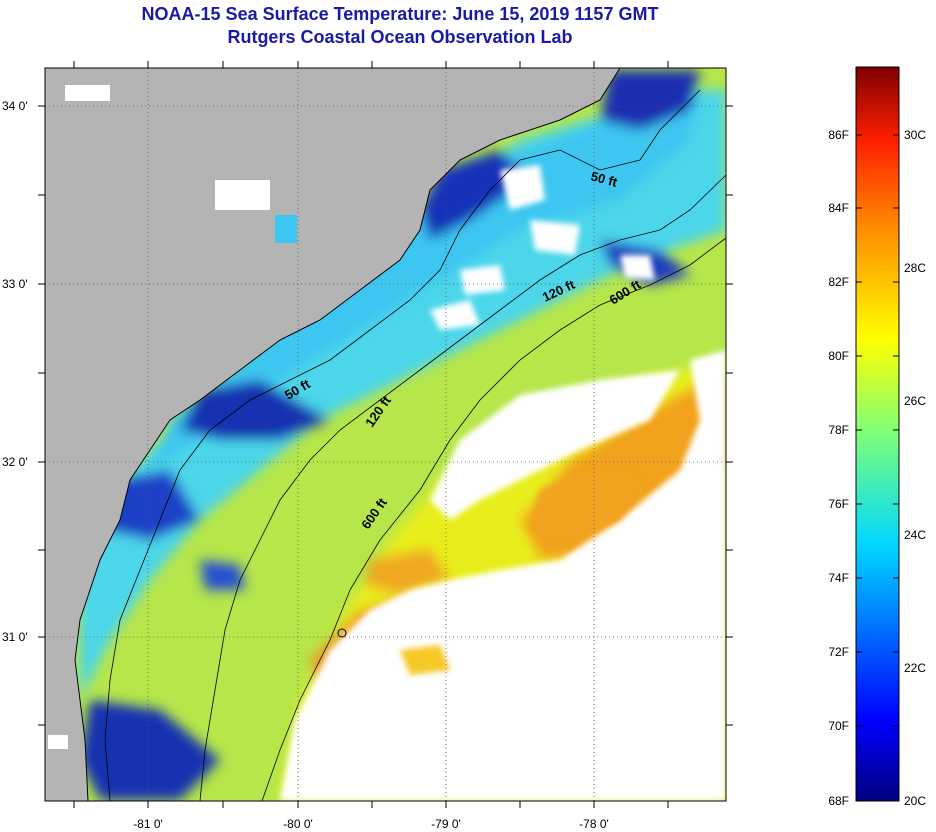 This screenshot has width=936, height=832. Describe the element at coordinates (407, 571) in the screenshot. I see `orange-warm-water` at that location.